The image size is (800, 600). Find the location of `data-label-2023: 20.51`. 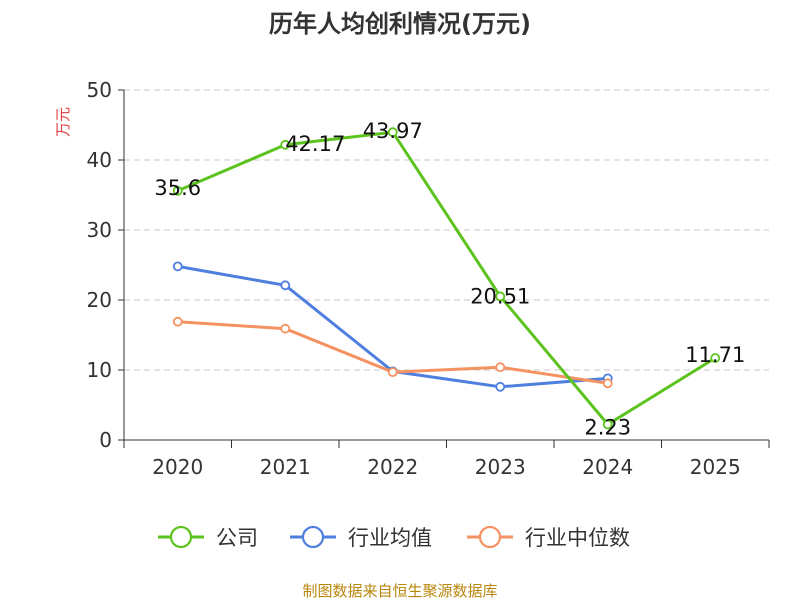

data-label-2023: 20.51 is located at coordinates (500, 296).